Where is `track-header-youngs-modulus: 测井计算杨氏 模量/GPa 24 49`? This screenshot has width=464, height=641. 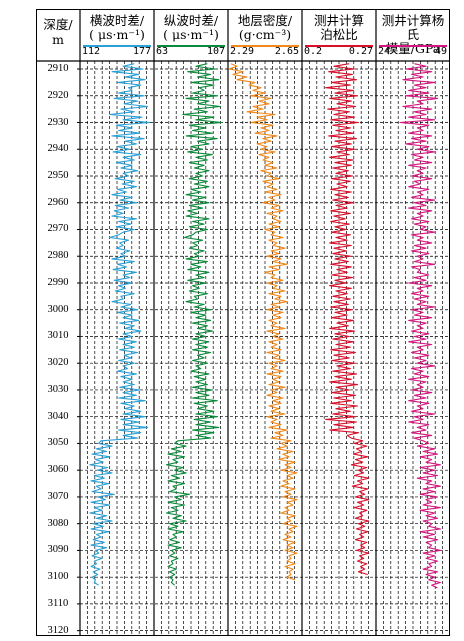 track-header-youngs-modulus: 测井计算杨氏 模量/GPa 24 49 is located at coordinates (413, 35).